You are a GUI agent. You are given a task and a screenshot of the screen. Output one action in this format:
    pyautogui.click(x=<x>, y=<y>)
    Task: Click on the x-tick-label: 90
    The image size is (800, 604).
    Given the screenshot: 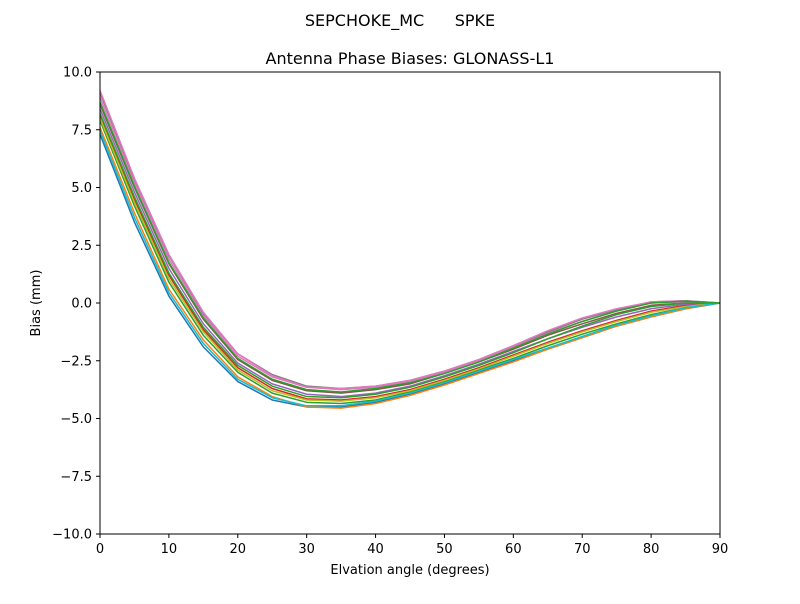 What is the action you would take?
    pyautogui.click(x=720, y=549)
    